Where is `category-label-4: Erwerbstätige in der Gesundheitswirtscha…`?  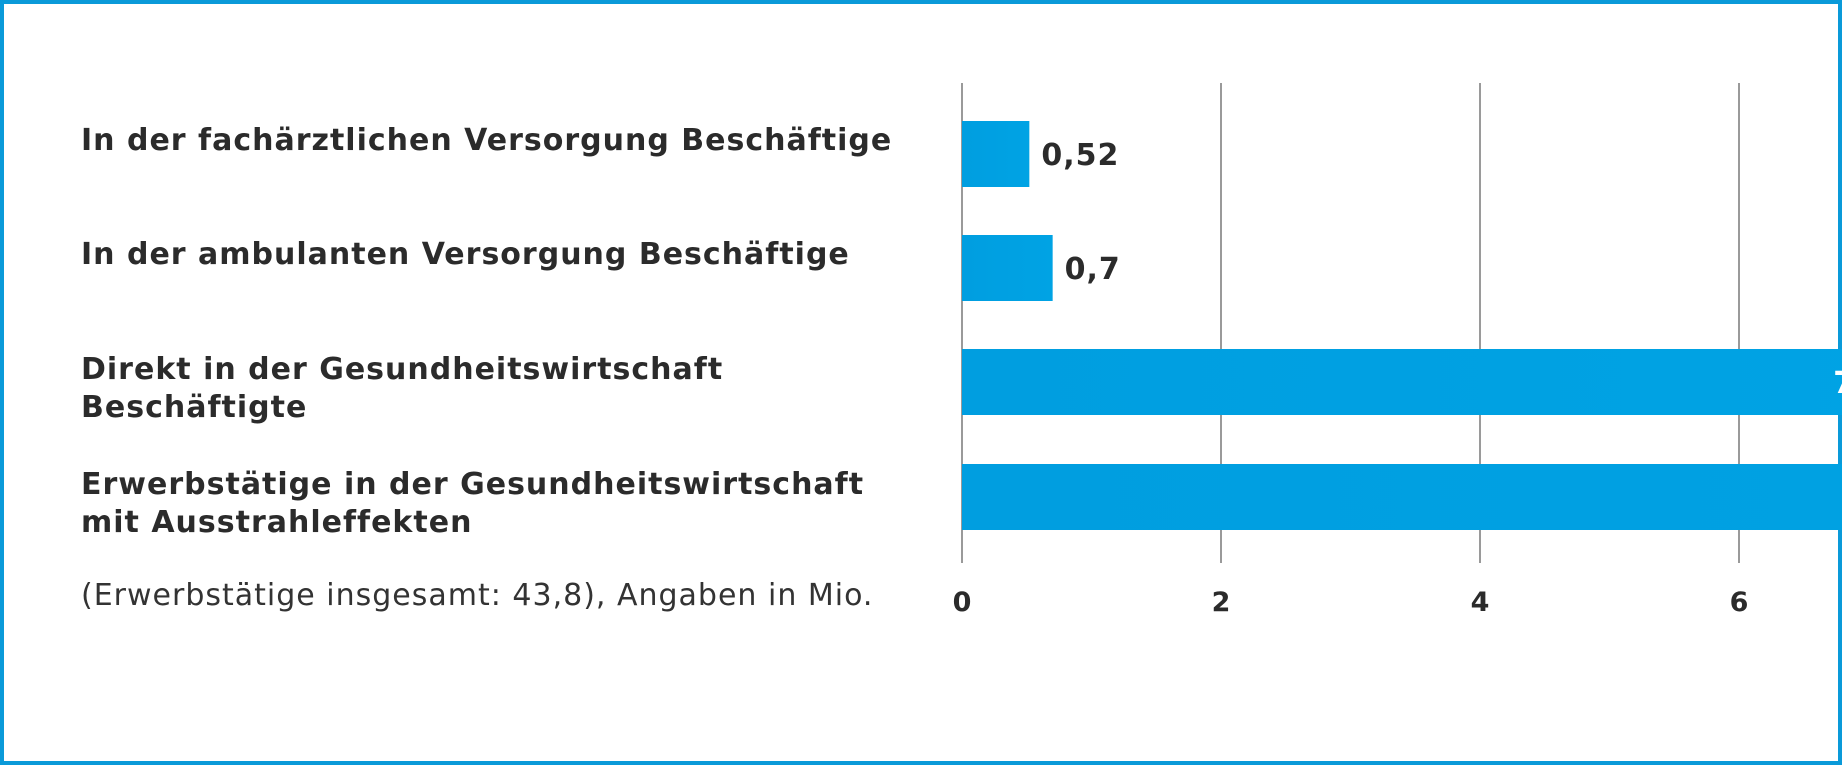 category-label-4: Erwerbstätige in der Gesundheitswirtscha… is located at coordinates (473, 503).